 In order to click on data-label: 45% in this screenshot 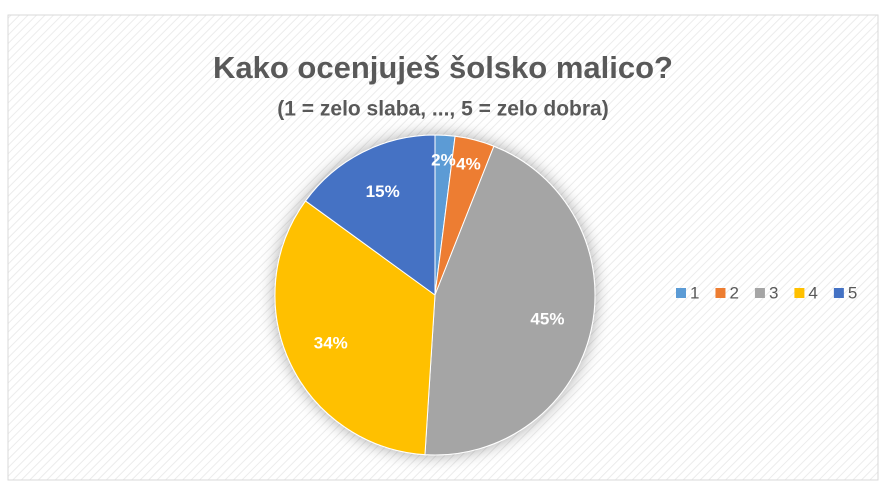, I will do `click(547, 319)`.